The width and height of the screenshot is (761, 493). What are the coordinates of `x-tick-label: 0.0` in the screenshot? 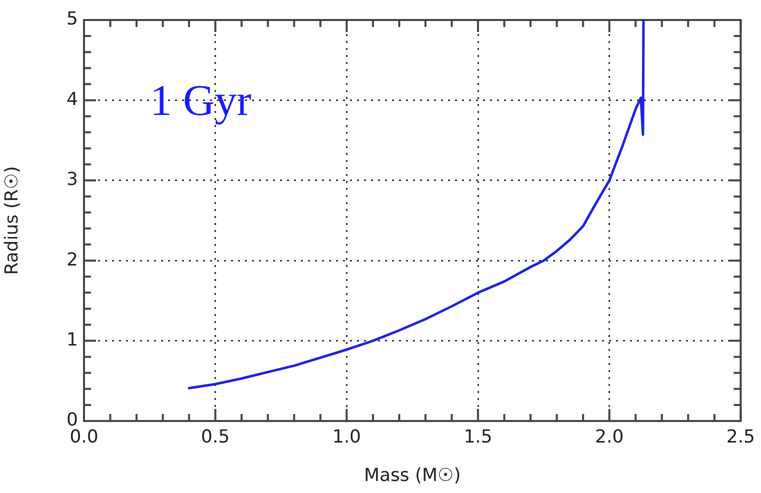 It's located at (84, 437).